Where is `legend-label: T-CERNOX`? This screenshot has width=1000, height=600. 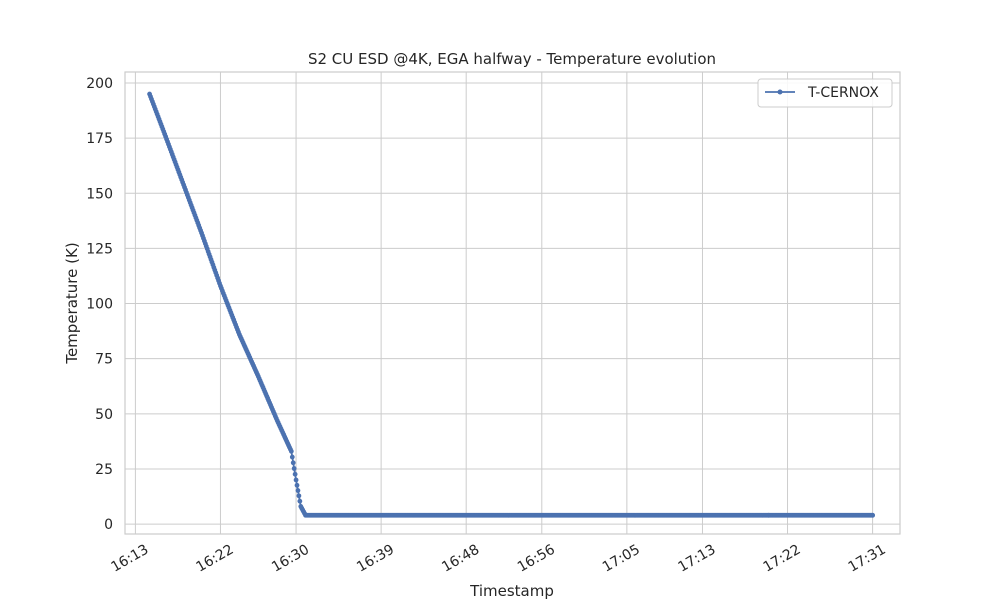
legend-label: T-CERNOX is located at coordinates (843, 93).